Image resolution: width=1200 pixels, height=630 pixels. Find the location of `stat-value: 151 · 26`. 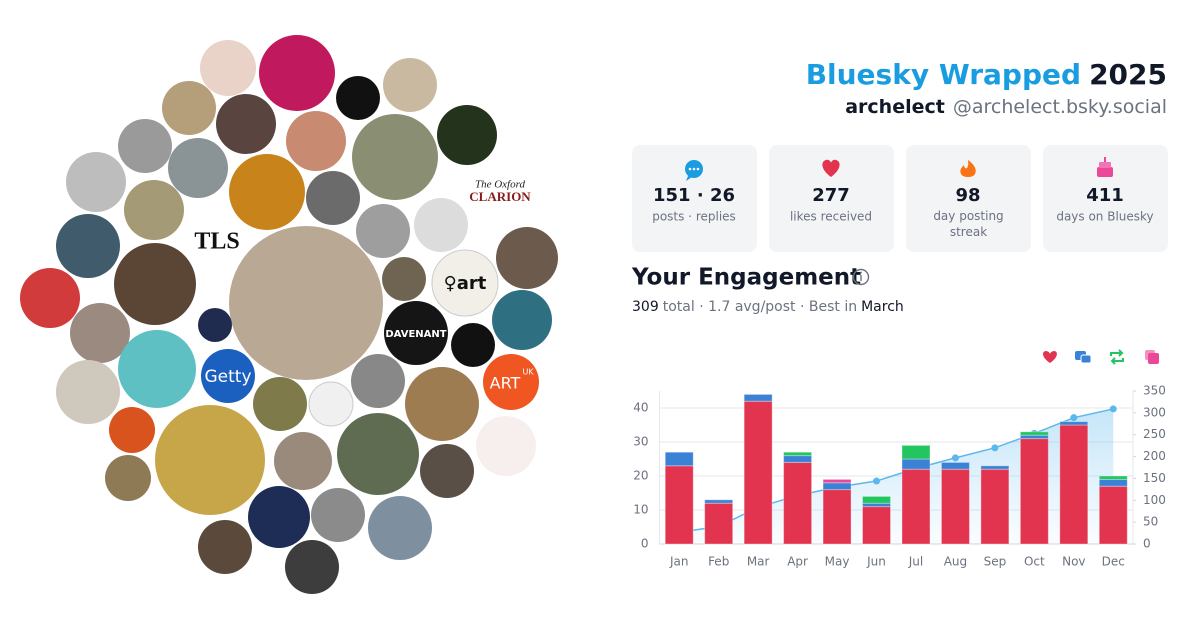

stat-value: 151 · 26 is located at coordinates (694, 195).